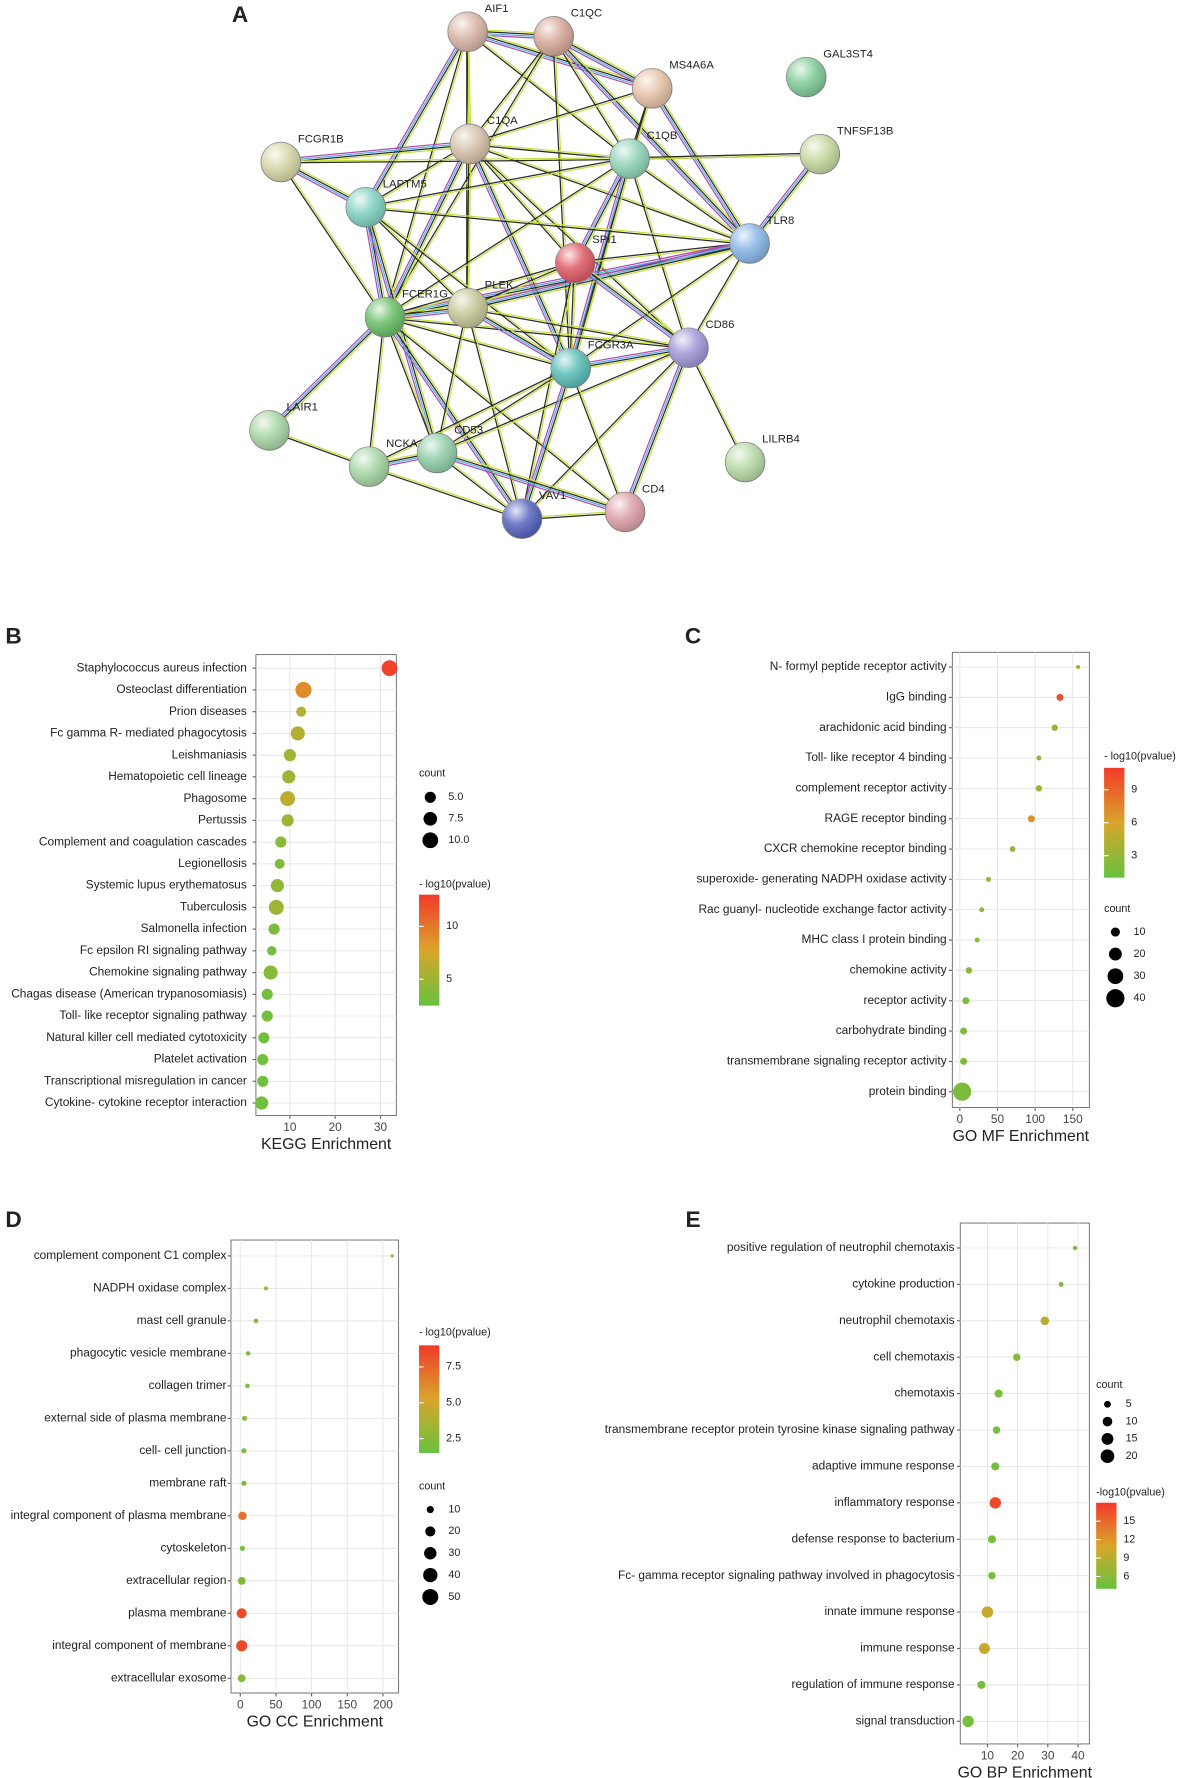 The height and width of the screenshot is (1778, 1189). What do you see at coordinates (692, 1219) in the screenshot?
I see `panel-label: E` at bounding box center [692, 1219].